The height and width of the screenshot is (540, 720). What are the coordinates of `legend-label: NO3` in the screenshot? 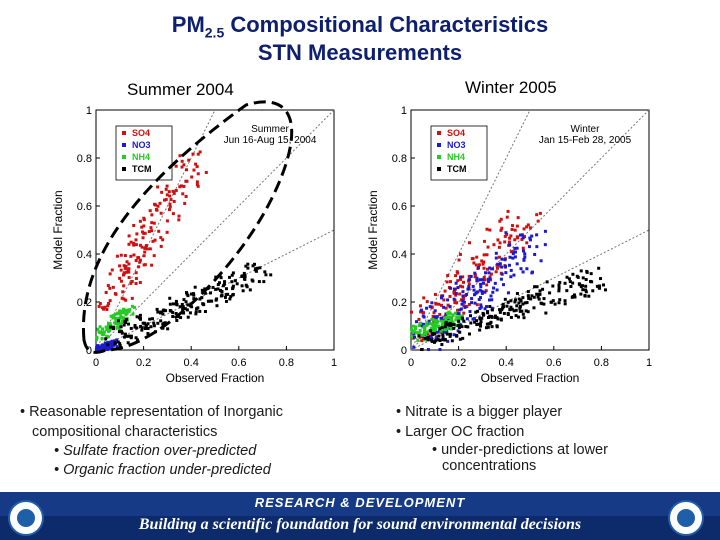 It's located at (456, 145).